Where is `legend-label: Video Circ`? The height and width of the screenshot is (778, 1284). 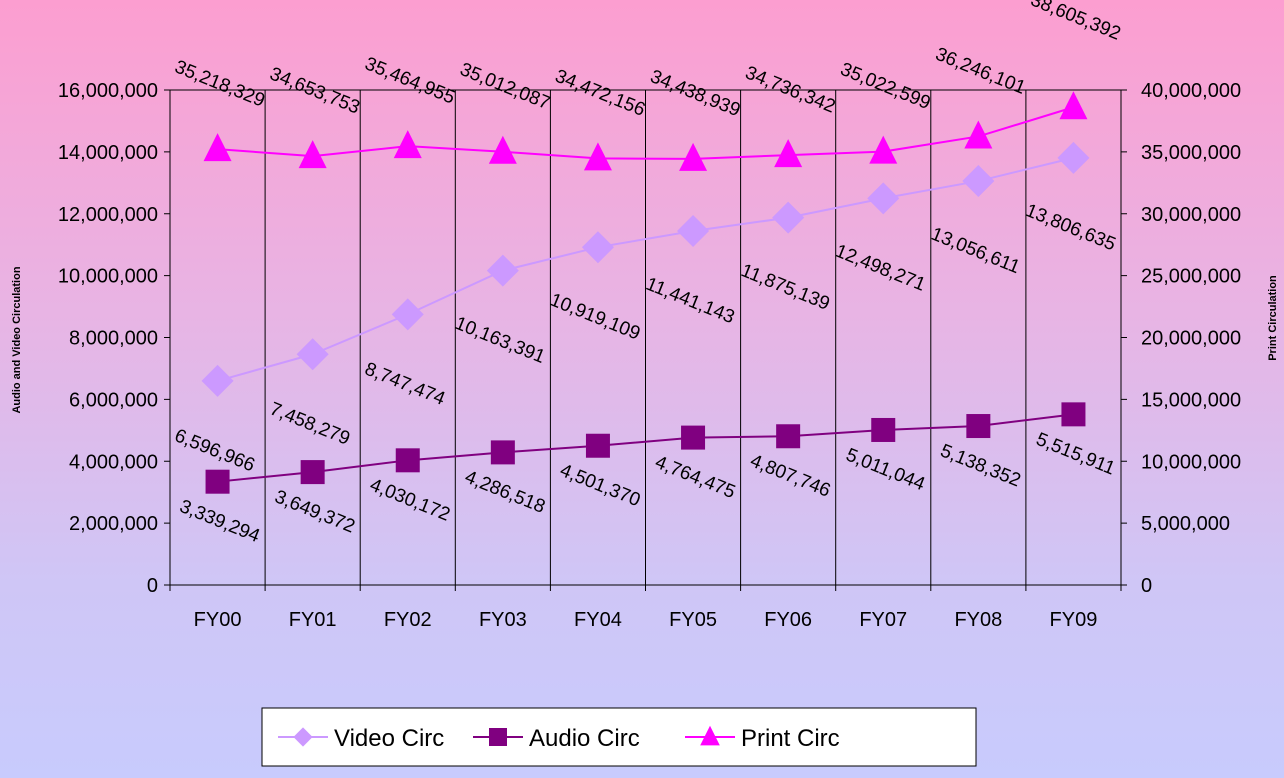
legend-label: Video Circ is located at coordinates (389, 738).